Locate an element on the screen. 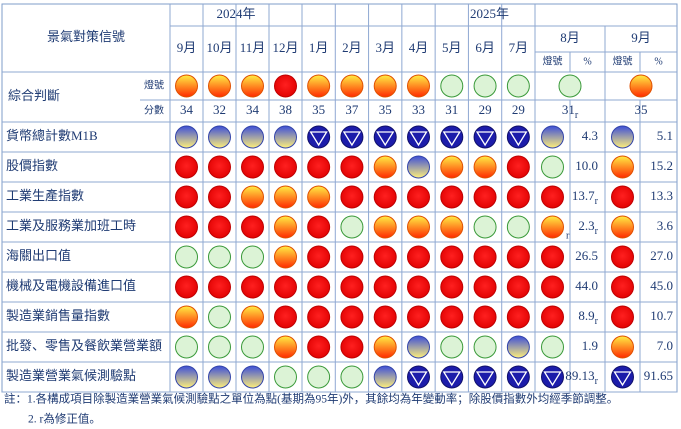 This screenshot has width=681, height=429. percent-value: 44.0 is located at coordinates (586, 285).